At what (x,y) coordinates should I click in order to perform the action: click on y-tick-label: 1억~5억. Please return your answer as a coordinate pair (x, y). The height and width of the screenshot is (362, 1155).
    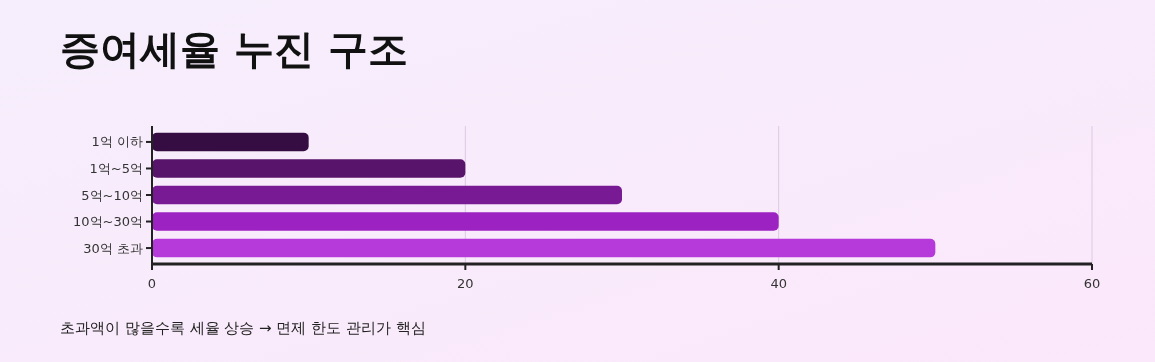
    Looking at the image, I should click on (116, 169).